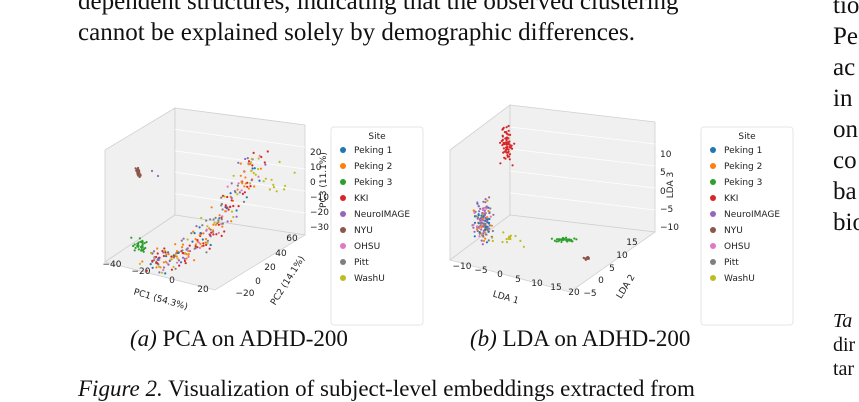  Describe the element at coordinates (120, 388) in the screenshot. I see `figure-caption-label: Figure 2.` at that location.